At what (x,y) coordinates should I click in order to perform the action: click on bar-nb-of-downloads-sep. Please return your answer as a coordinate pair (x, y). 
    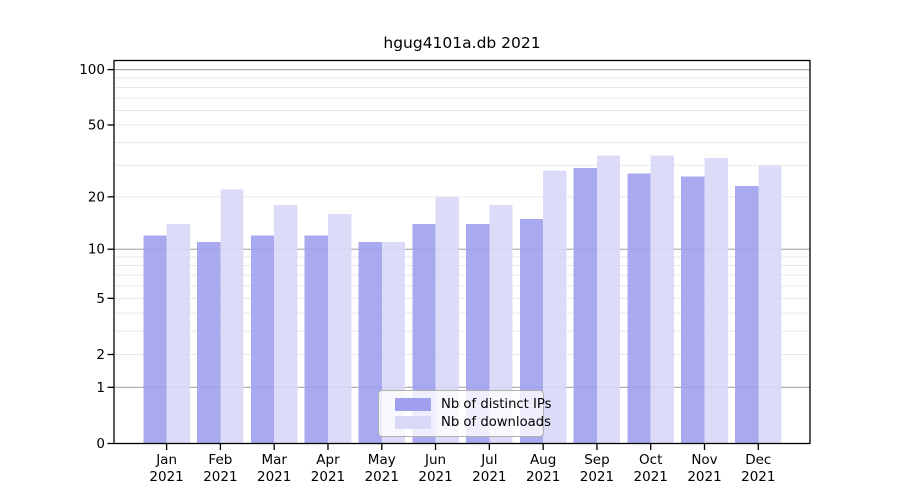
    Looking at the image, I should click on (608, 299).